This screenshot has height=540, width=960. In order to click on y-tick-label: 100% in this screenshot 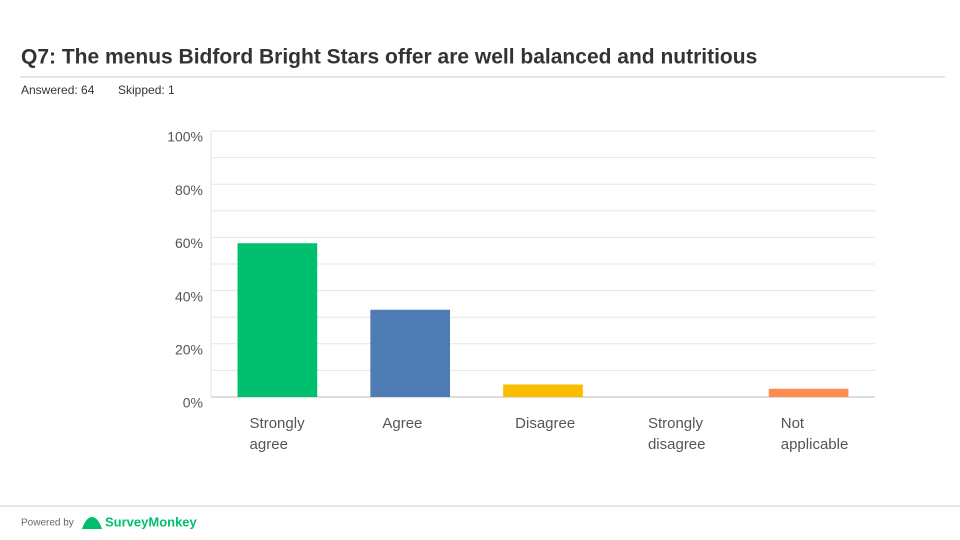, I will do `click(185, 137)`.